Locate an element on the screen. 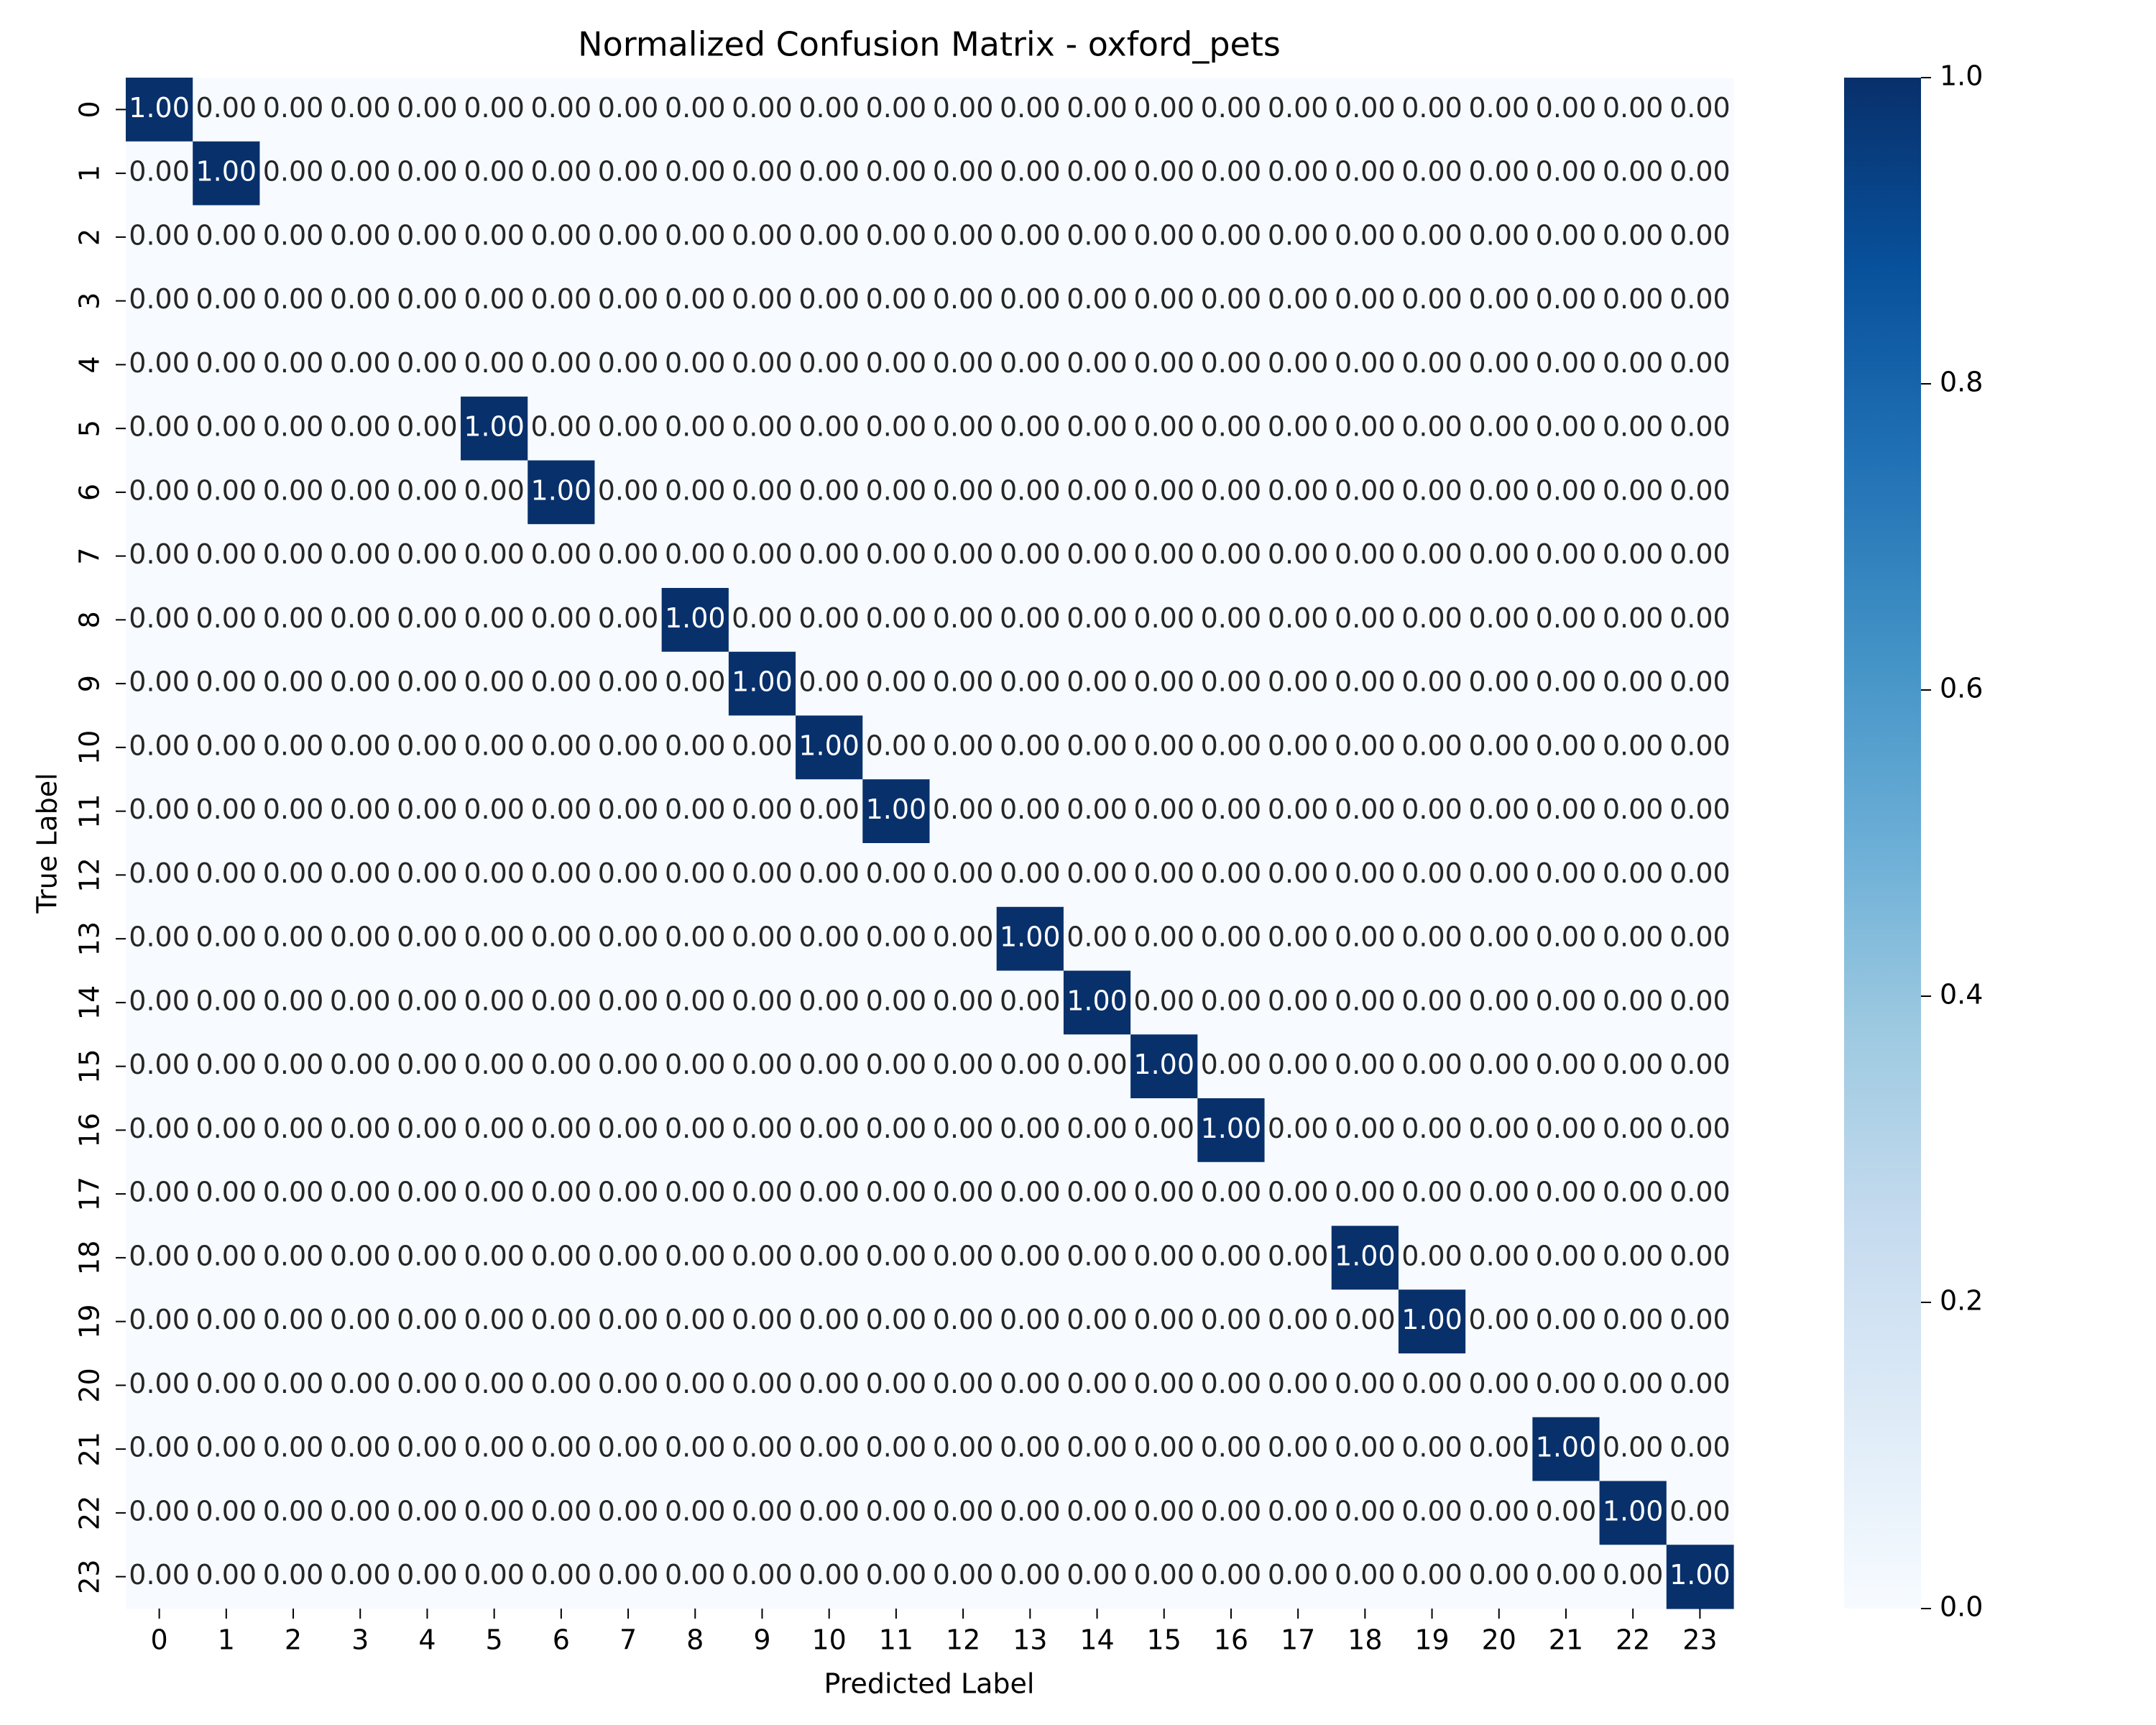 The height and width of the screenshot is (1725, 2156). y-tick-label: 14 is located at coordinates (89, 1002).